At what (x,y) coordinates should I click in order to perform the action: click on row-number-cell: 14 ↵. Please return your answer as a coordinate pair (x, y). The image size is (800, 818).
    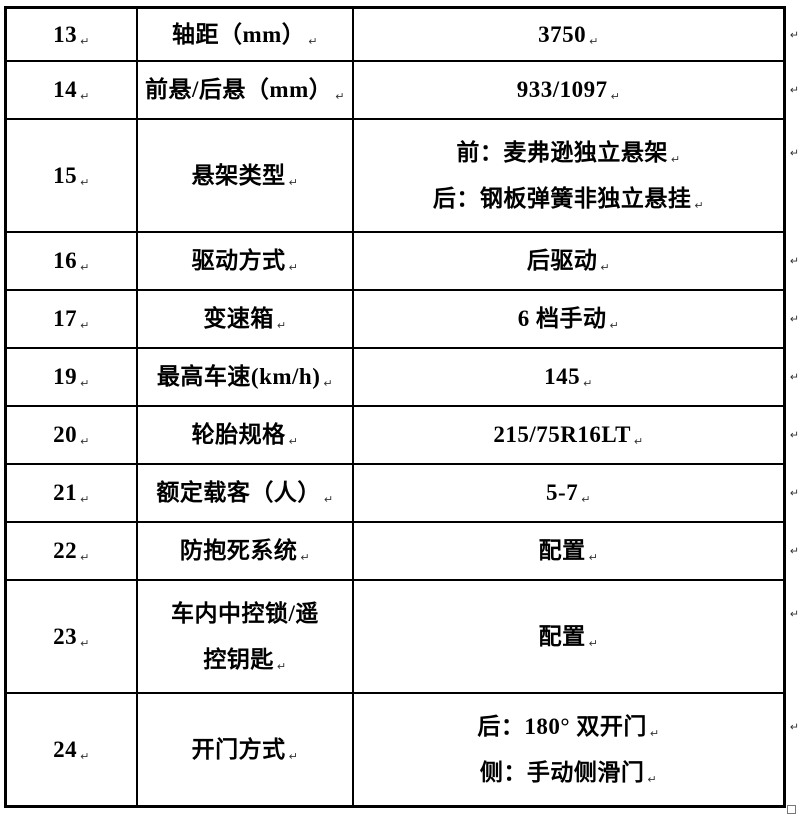
    Looking at the image, I should click on (72, 90).